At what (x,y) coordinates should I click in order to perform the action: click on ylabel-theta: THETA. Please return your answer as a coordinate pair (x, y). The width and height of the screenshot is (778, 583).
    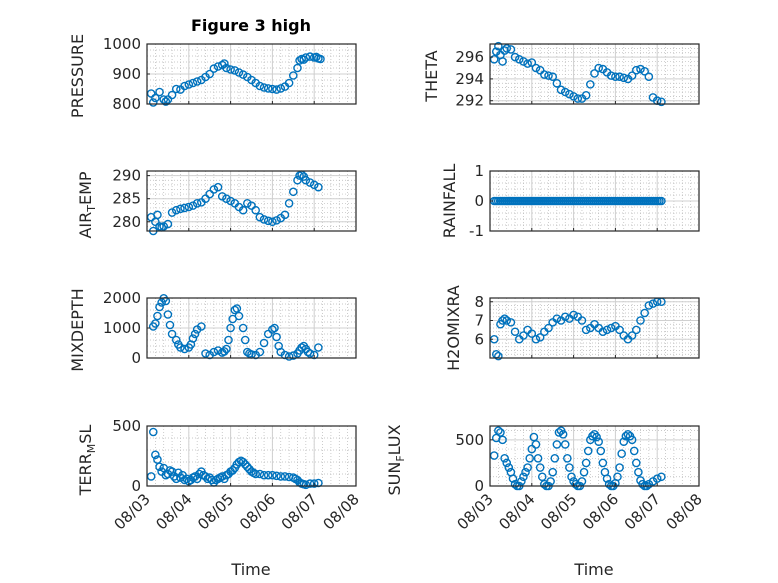
    Looking at the image, I should click on (431, 76).